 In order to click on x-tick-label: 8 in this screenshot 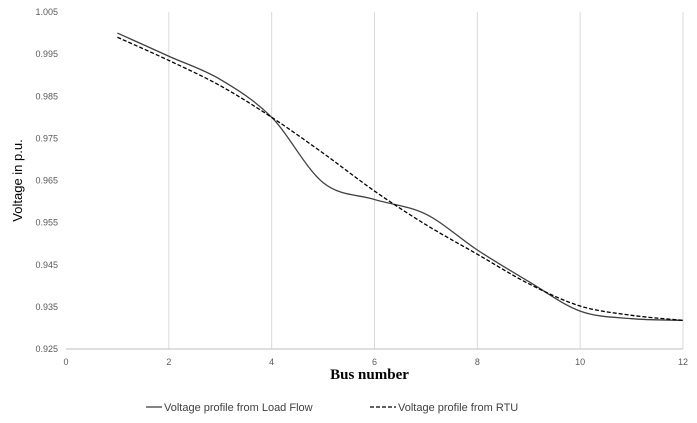, I will do `click(477, 362)`.